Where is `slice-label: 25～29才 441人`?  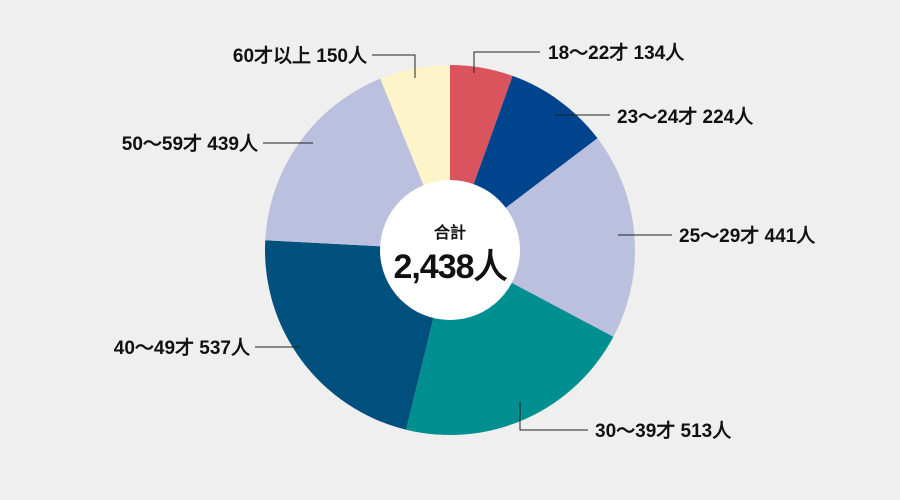 slice-label: 25～29才 441人 is located at coordinates (747, 235).